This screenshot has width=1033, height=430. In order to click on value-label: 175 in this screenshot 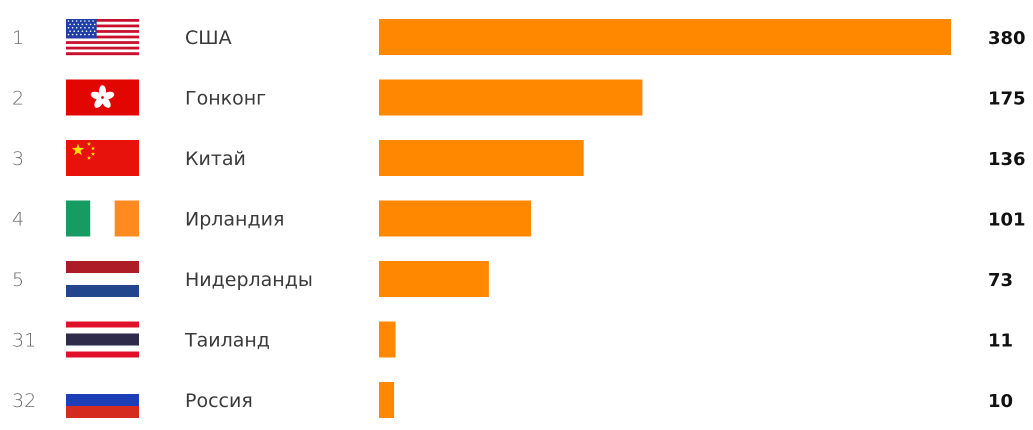, I will do `click(1007, 99)`.